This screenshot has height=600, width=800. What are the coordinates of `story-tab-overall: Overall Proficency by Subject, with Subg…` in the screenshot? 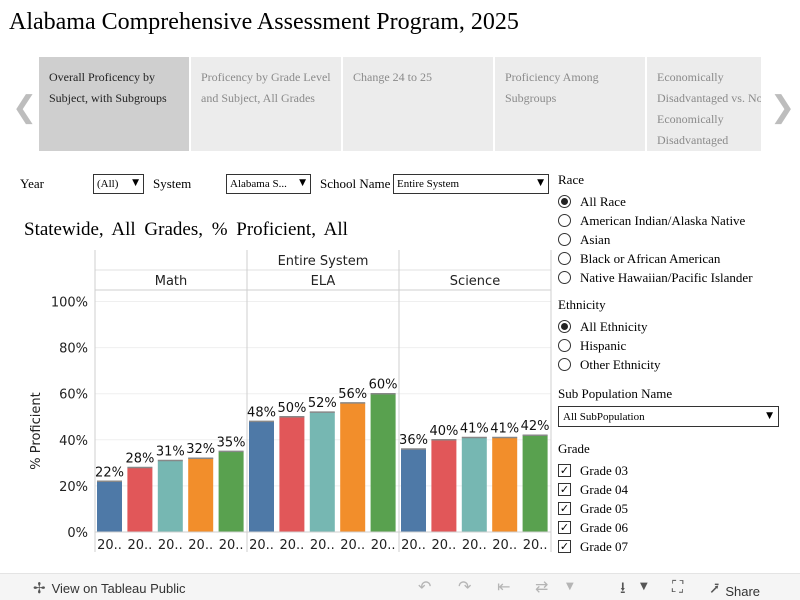 It's located at (114, 104).